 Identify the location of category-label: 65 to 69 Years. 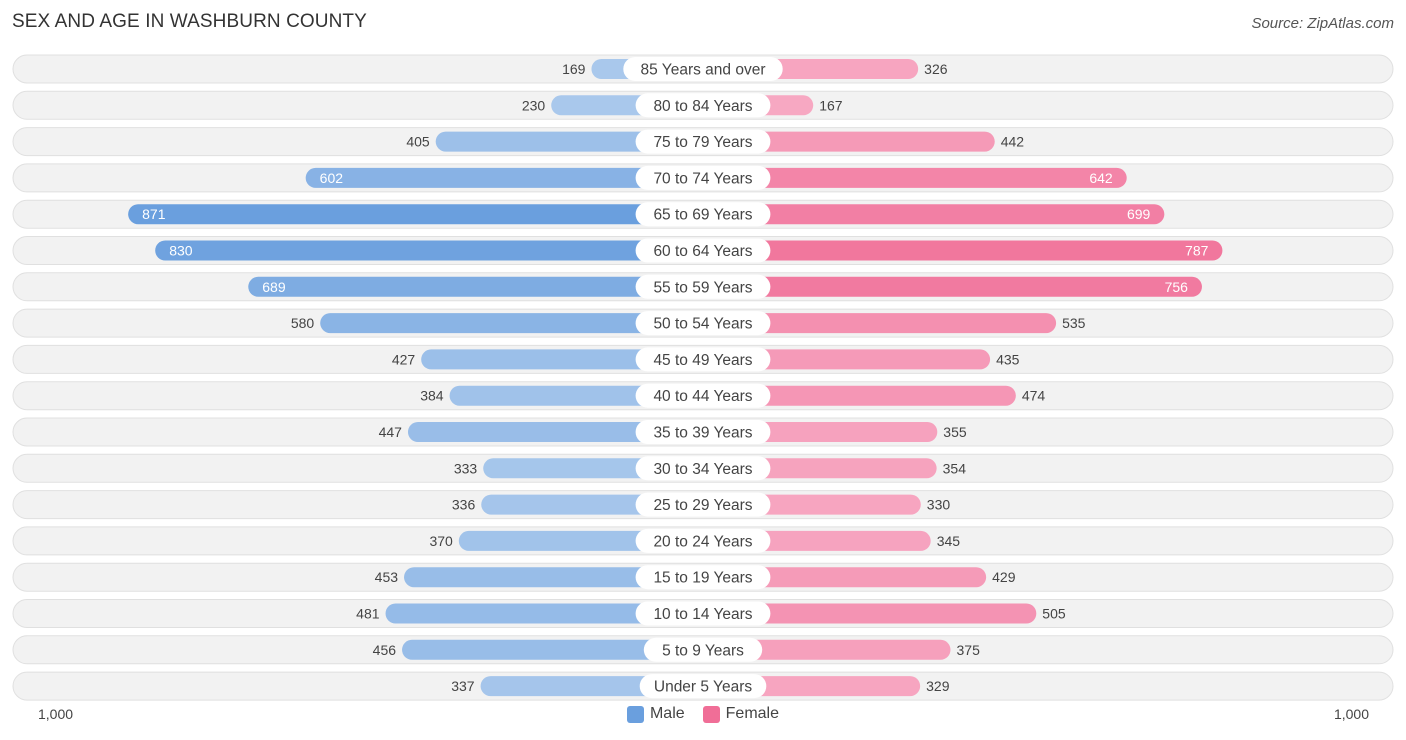
(702, 215).